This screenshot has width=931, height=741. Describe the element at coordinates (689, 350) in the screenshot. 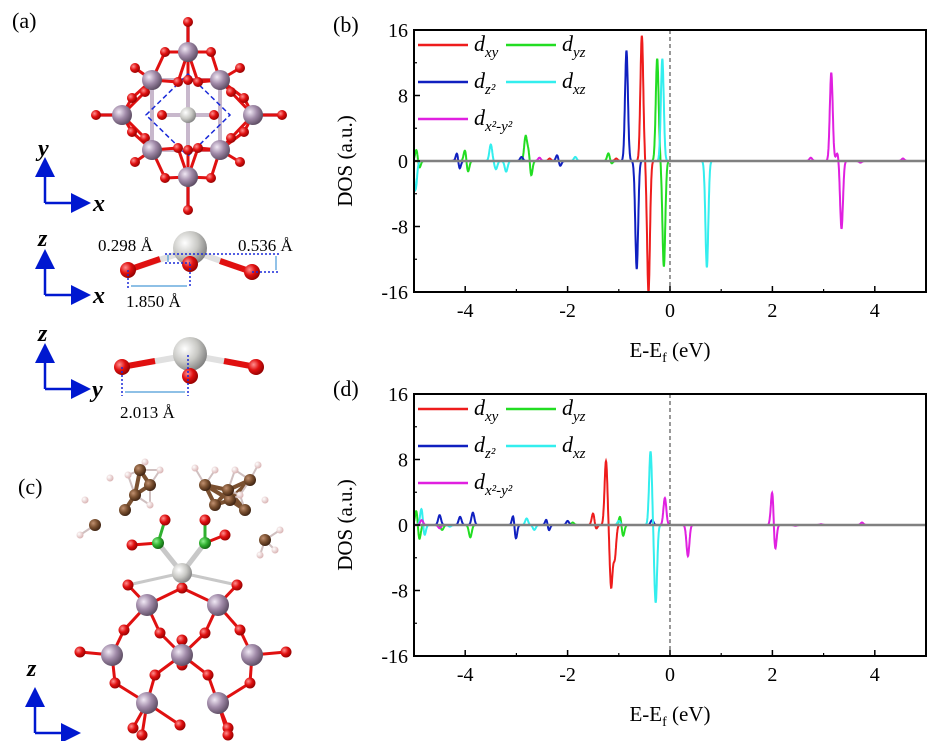

I see `x-axis-label-unit: (eV)` at that location.